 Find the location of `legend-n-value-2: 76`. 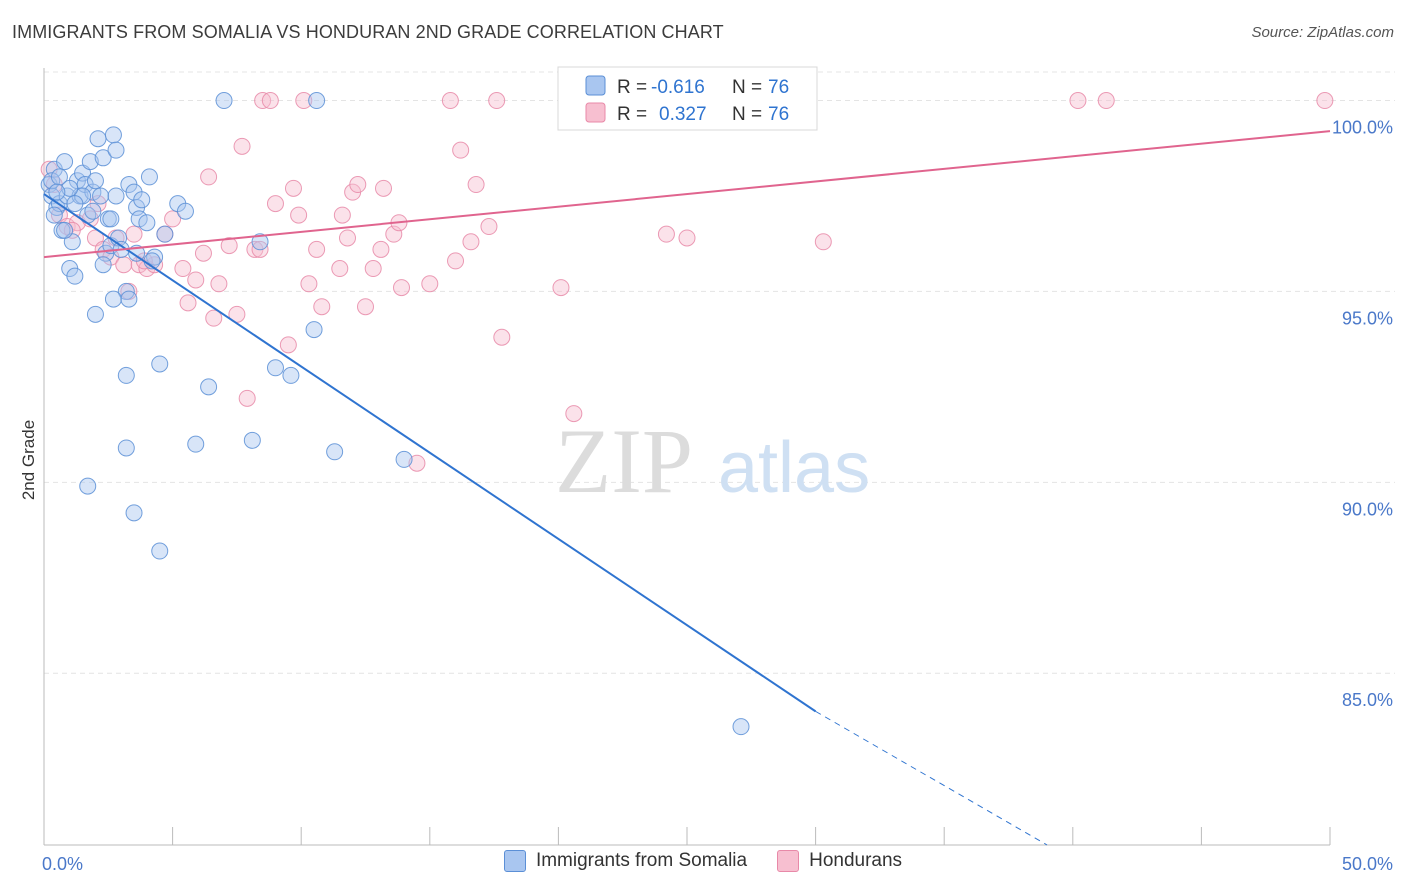

legend-n-value-2: 76 is located at coordinates (778, 114).